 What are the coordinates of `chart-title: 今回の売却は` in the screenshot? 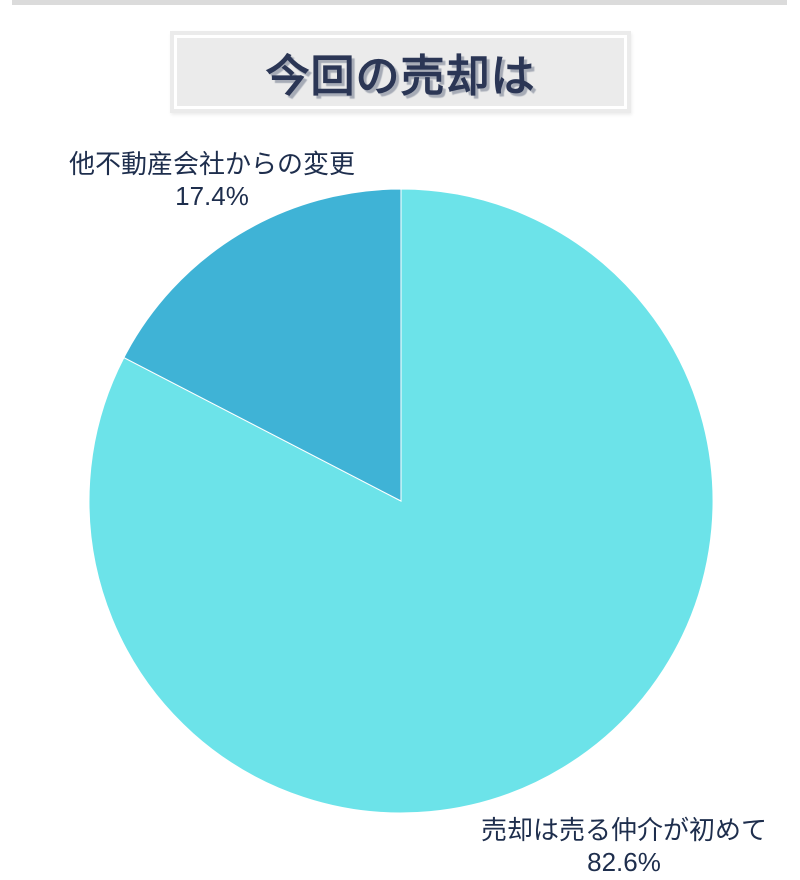 It's located at (400, 76).